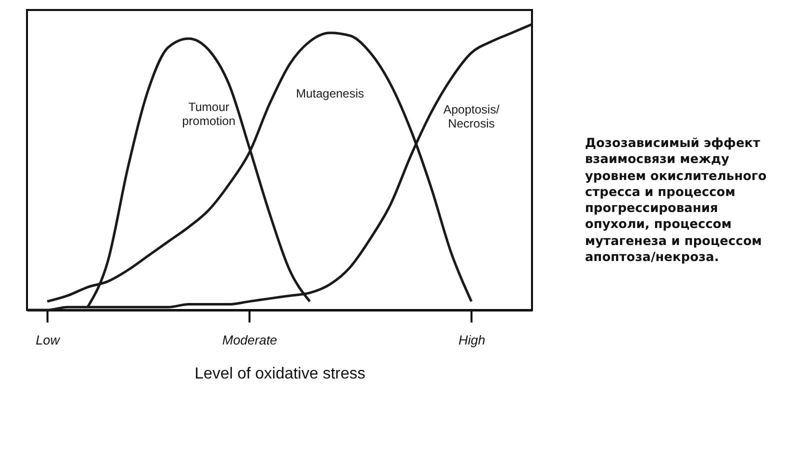  I want to click on x-axis-title: Level of oxidative stress, so click(280, 374).